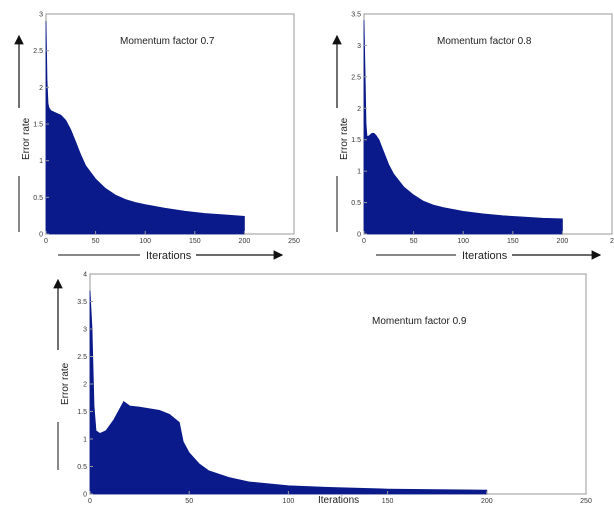  Describe the element at coordinates (167, 41) in the screenshot. I see `chart-title: Momentum factor 0.7` at that location.